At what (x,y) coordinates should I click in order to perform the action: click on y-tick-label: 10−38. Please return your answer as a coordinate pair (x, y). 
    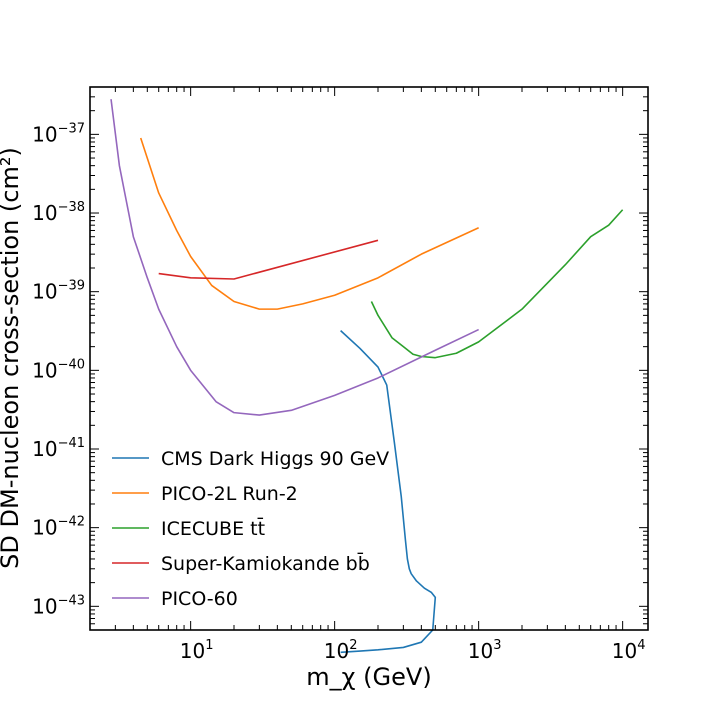
    Looking at the image, I should click on (58, 212).